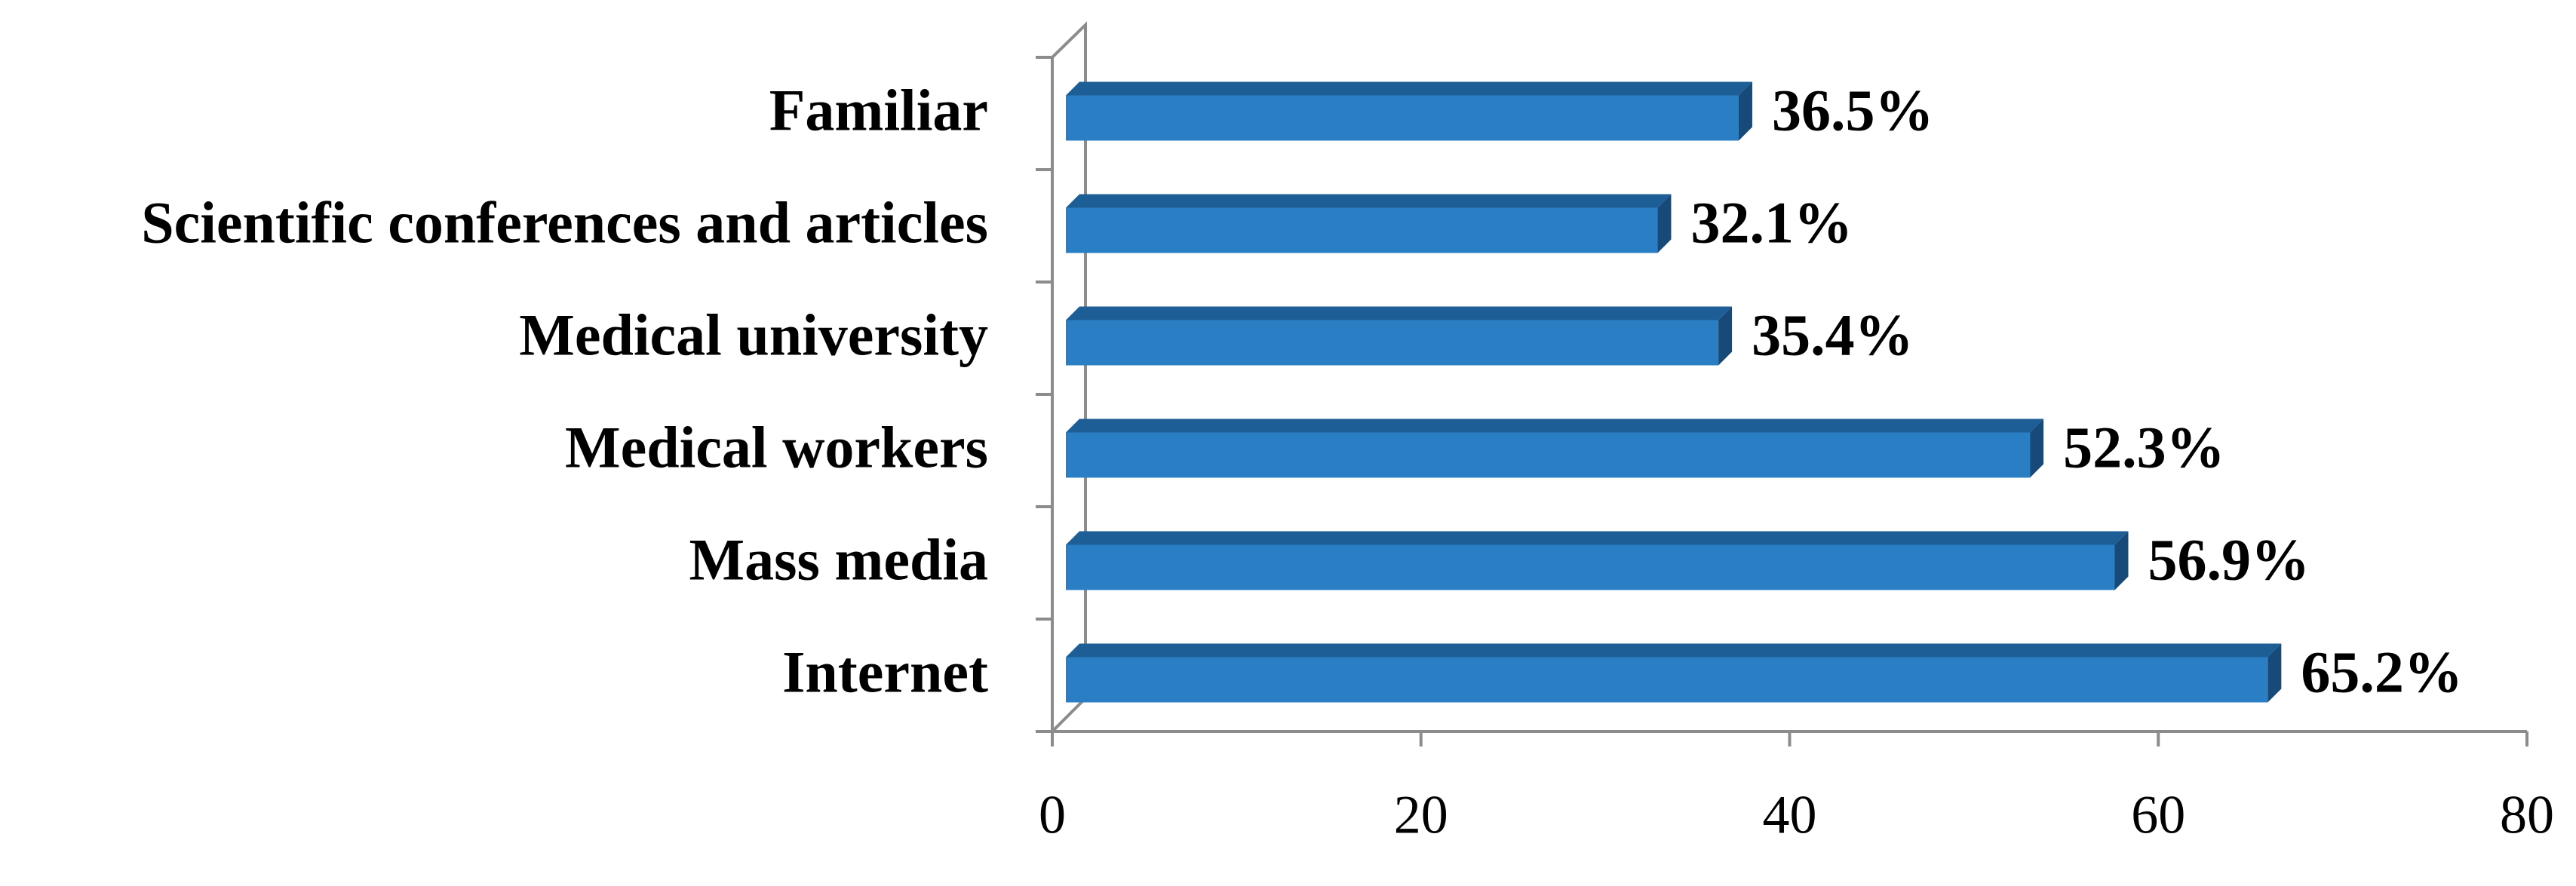 The height and width of the screenshot is (886, 2576). I want to click on x-tick-label: 20, so click(1421, 815).